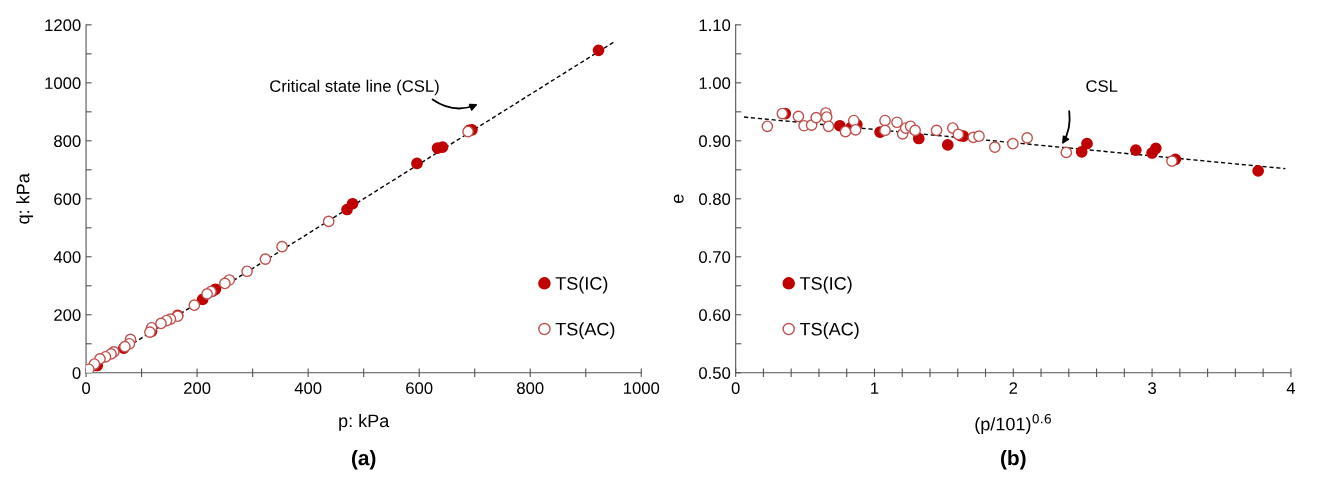 The width and height of the screenshot is (1324, 497). I want to click on y-tick-label: 0.80, so click(715, 199).